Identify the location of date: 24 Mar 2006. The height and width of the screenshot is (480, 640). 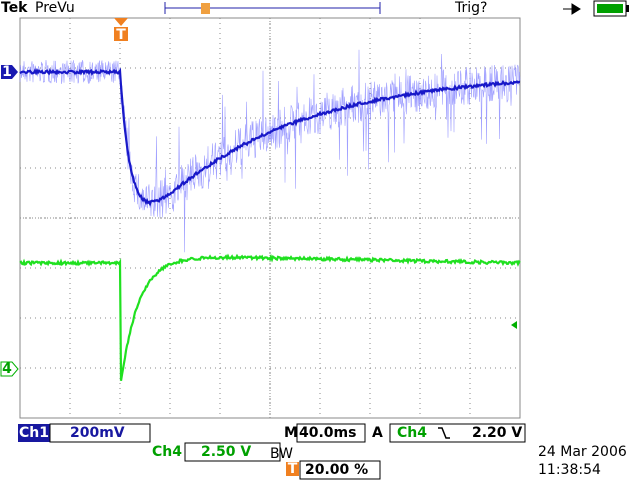
(582, 452).